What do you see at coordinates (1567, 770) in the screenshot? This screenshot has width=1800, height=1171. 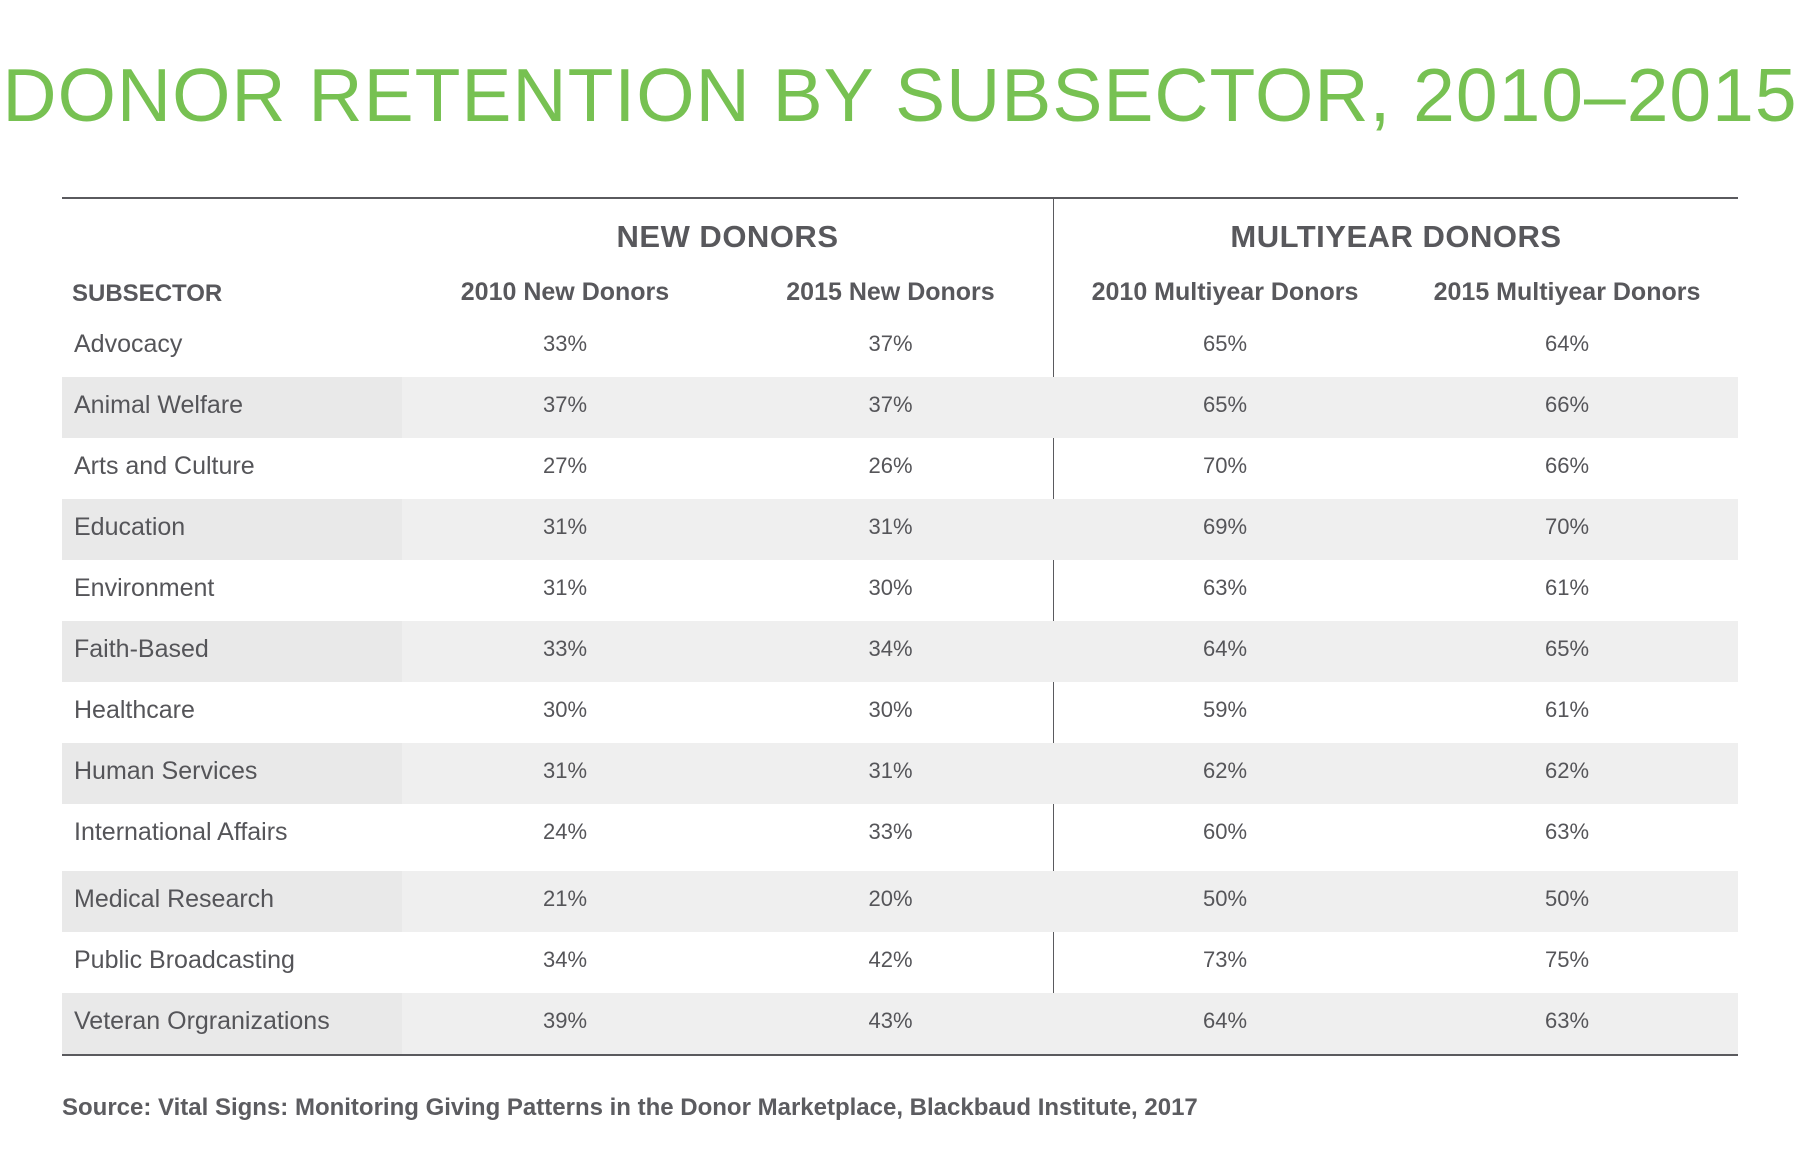 I see `cell-2015-multiyear: 62%` at bounding box center [1567, 770].